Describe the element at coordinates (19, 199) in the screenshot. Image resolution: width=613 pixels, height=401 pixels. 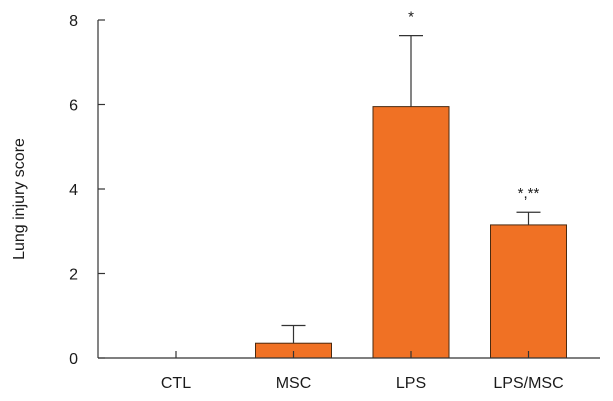
I see `y-axis-title: Lung injury score` at that location.